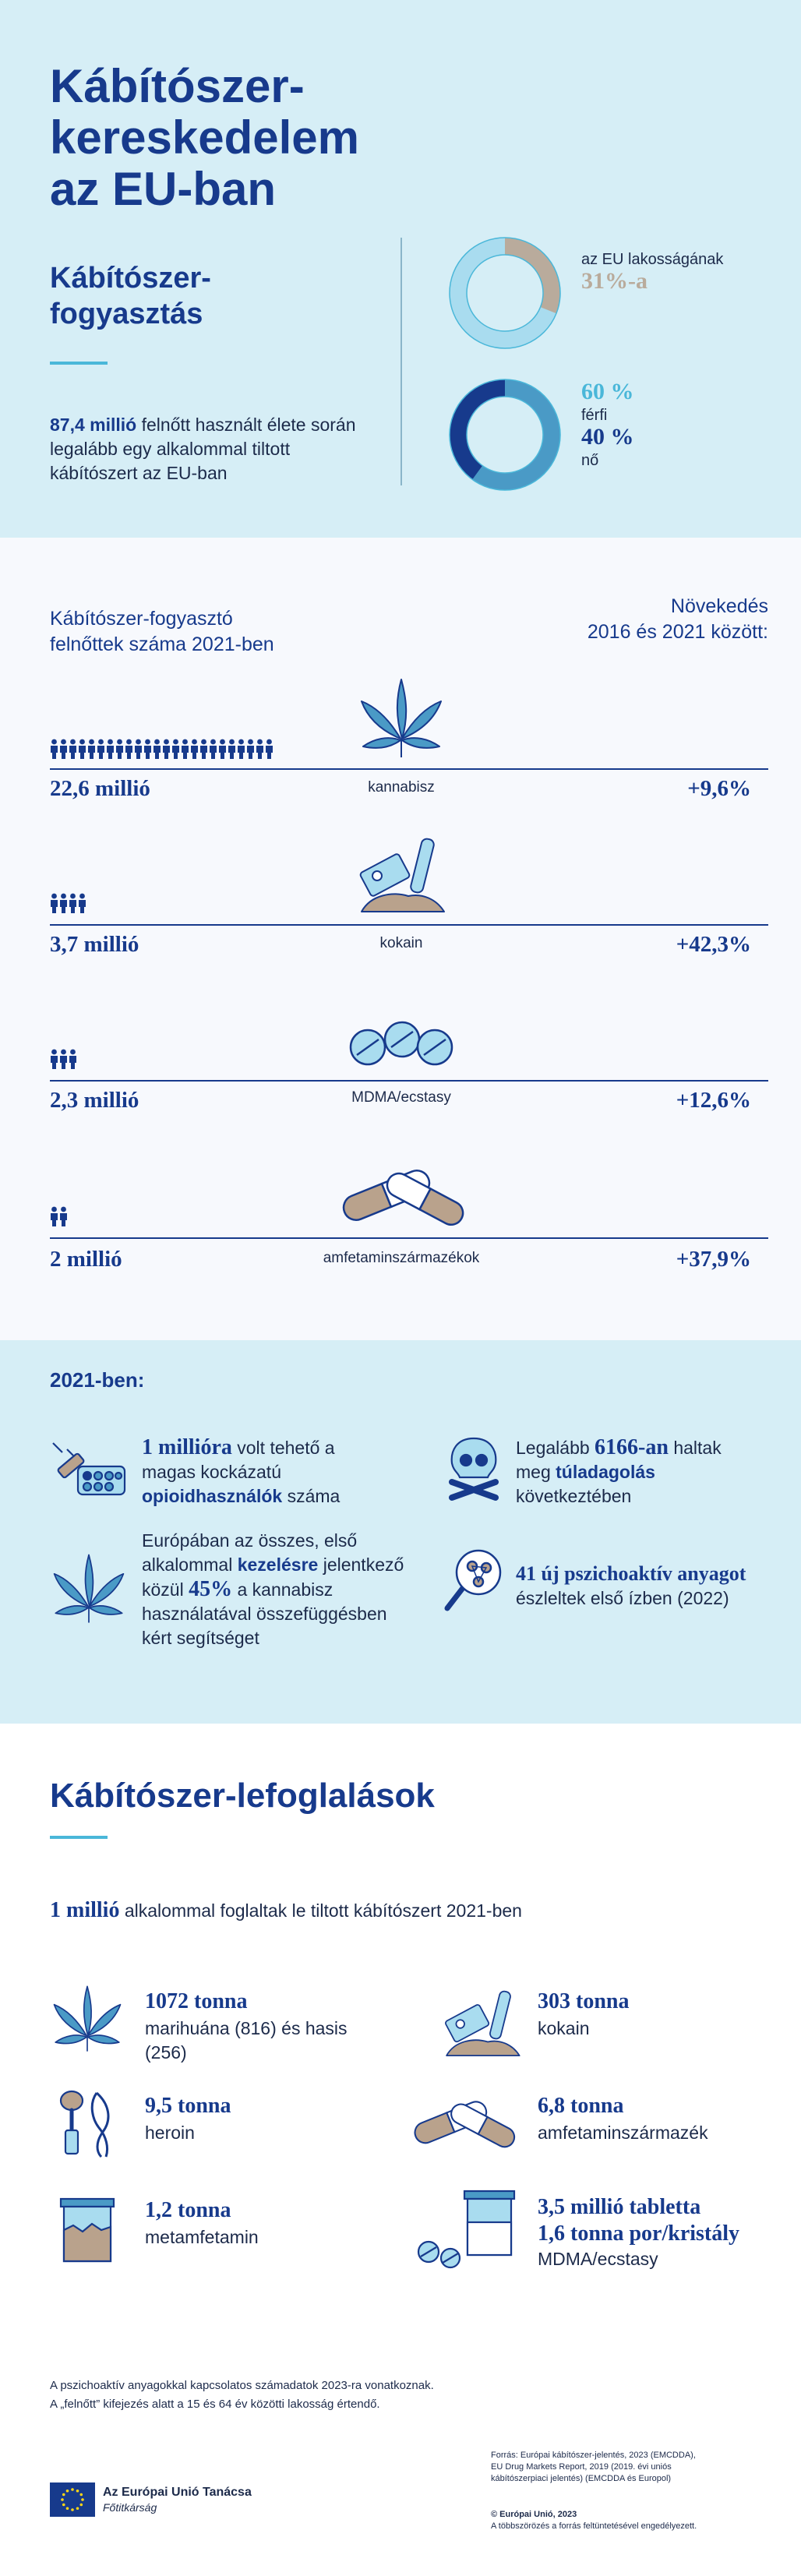  I want to click on cannabis-row-divider, so click(409, 769).